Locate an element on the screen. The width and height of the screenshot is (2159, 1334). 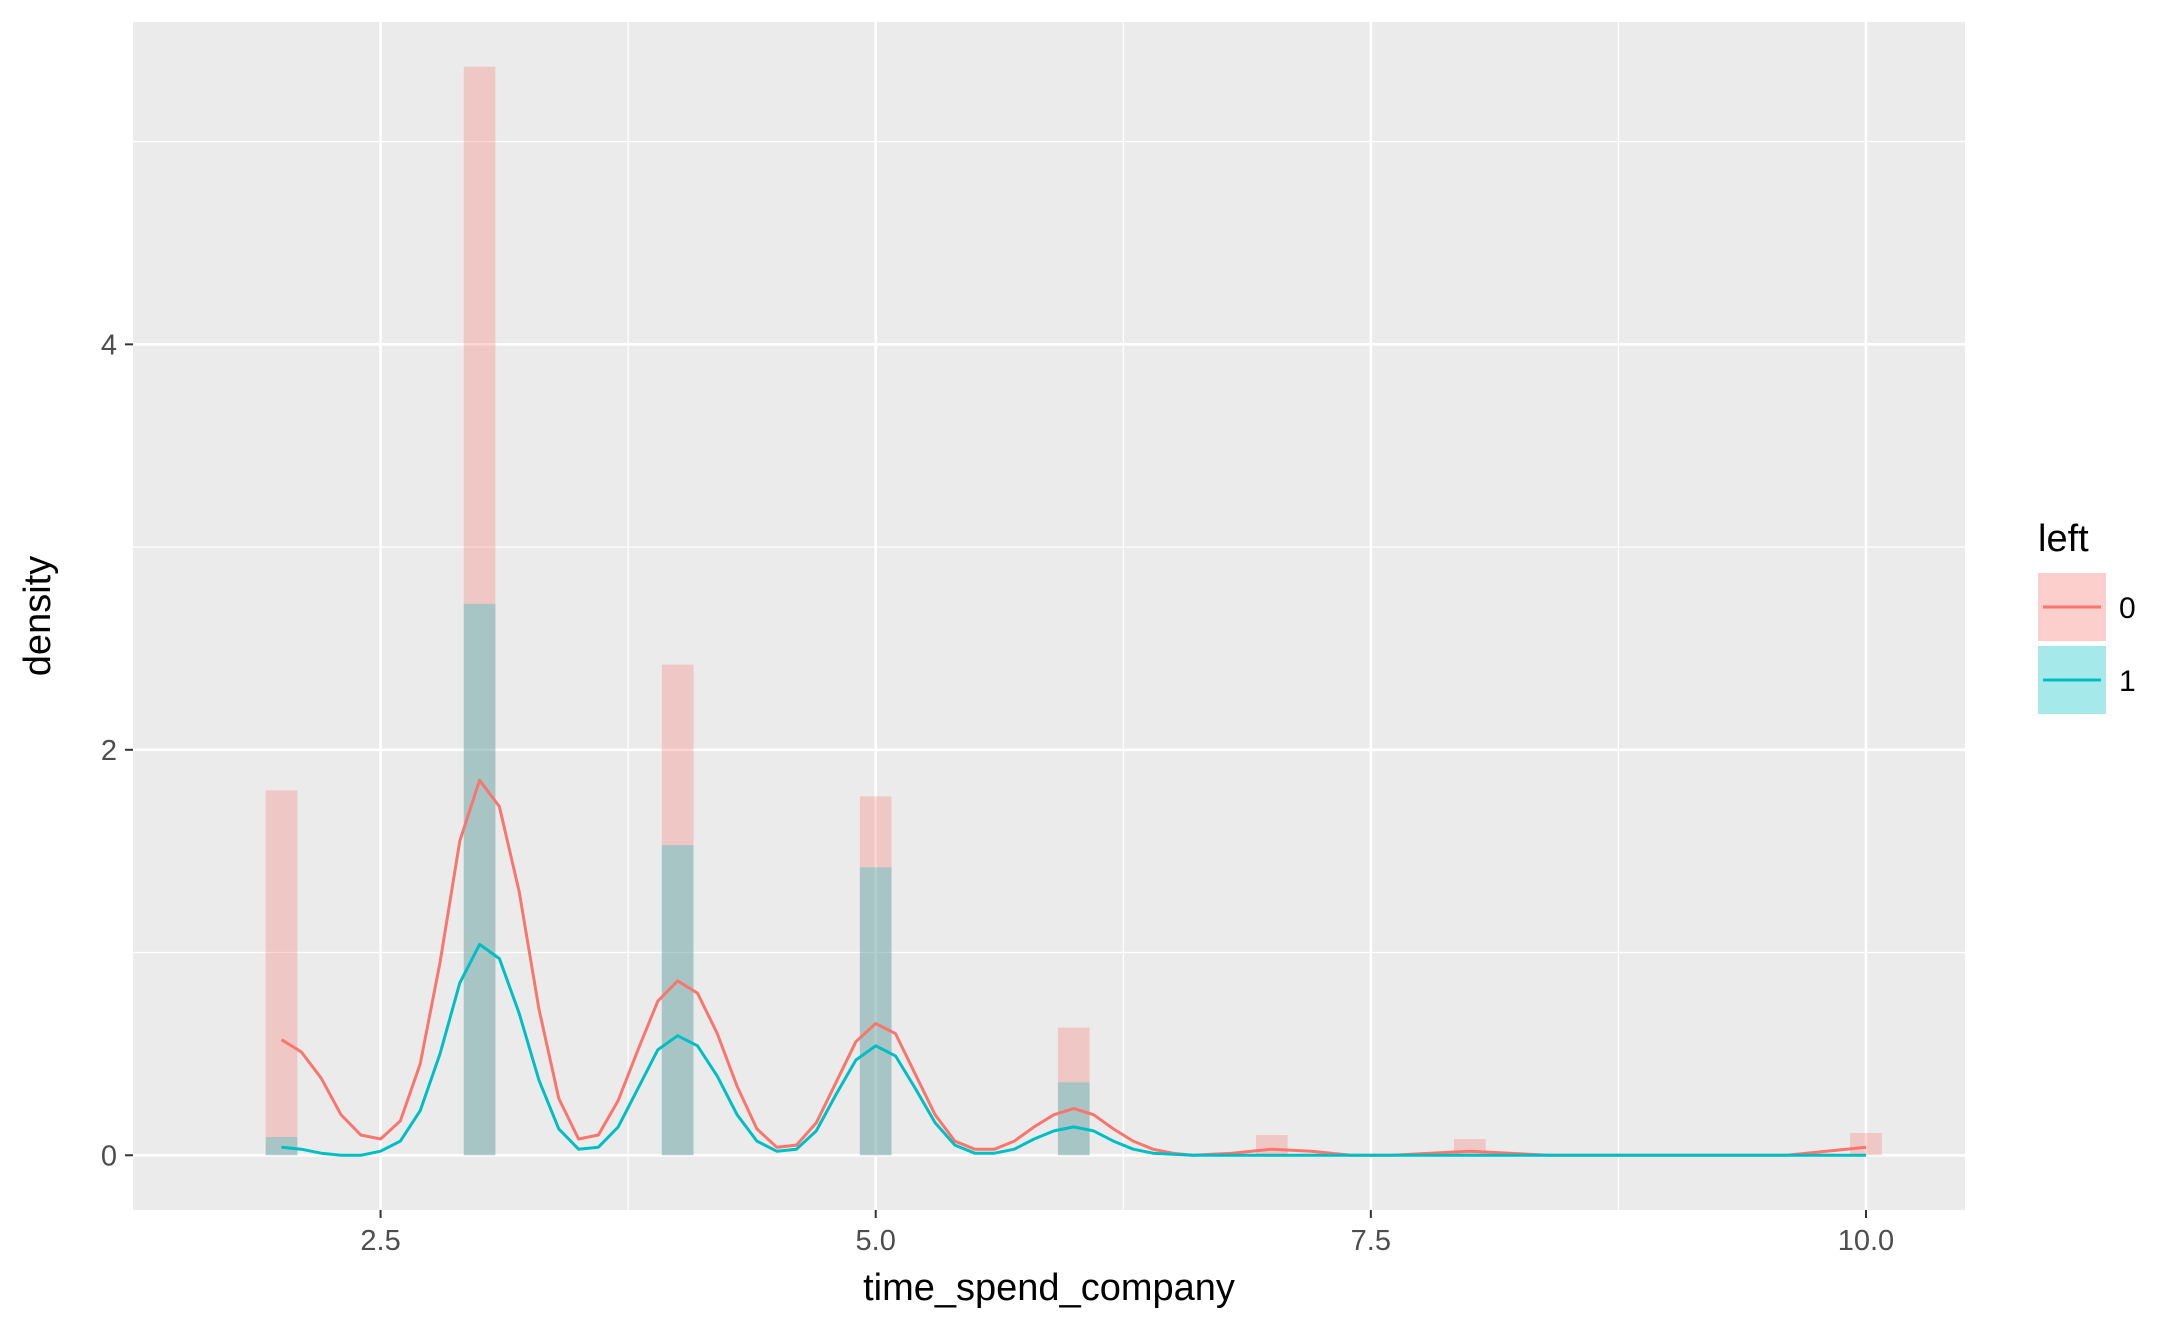
x-tick-label: 10.0 is located at coordinates (1866, 1241).